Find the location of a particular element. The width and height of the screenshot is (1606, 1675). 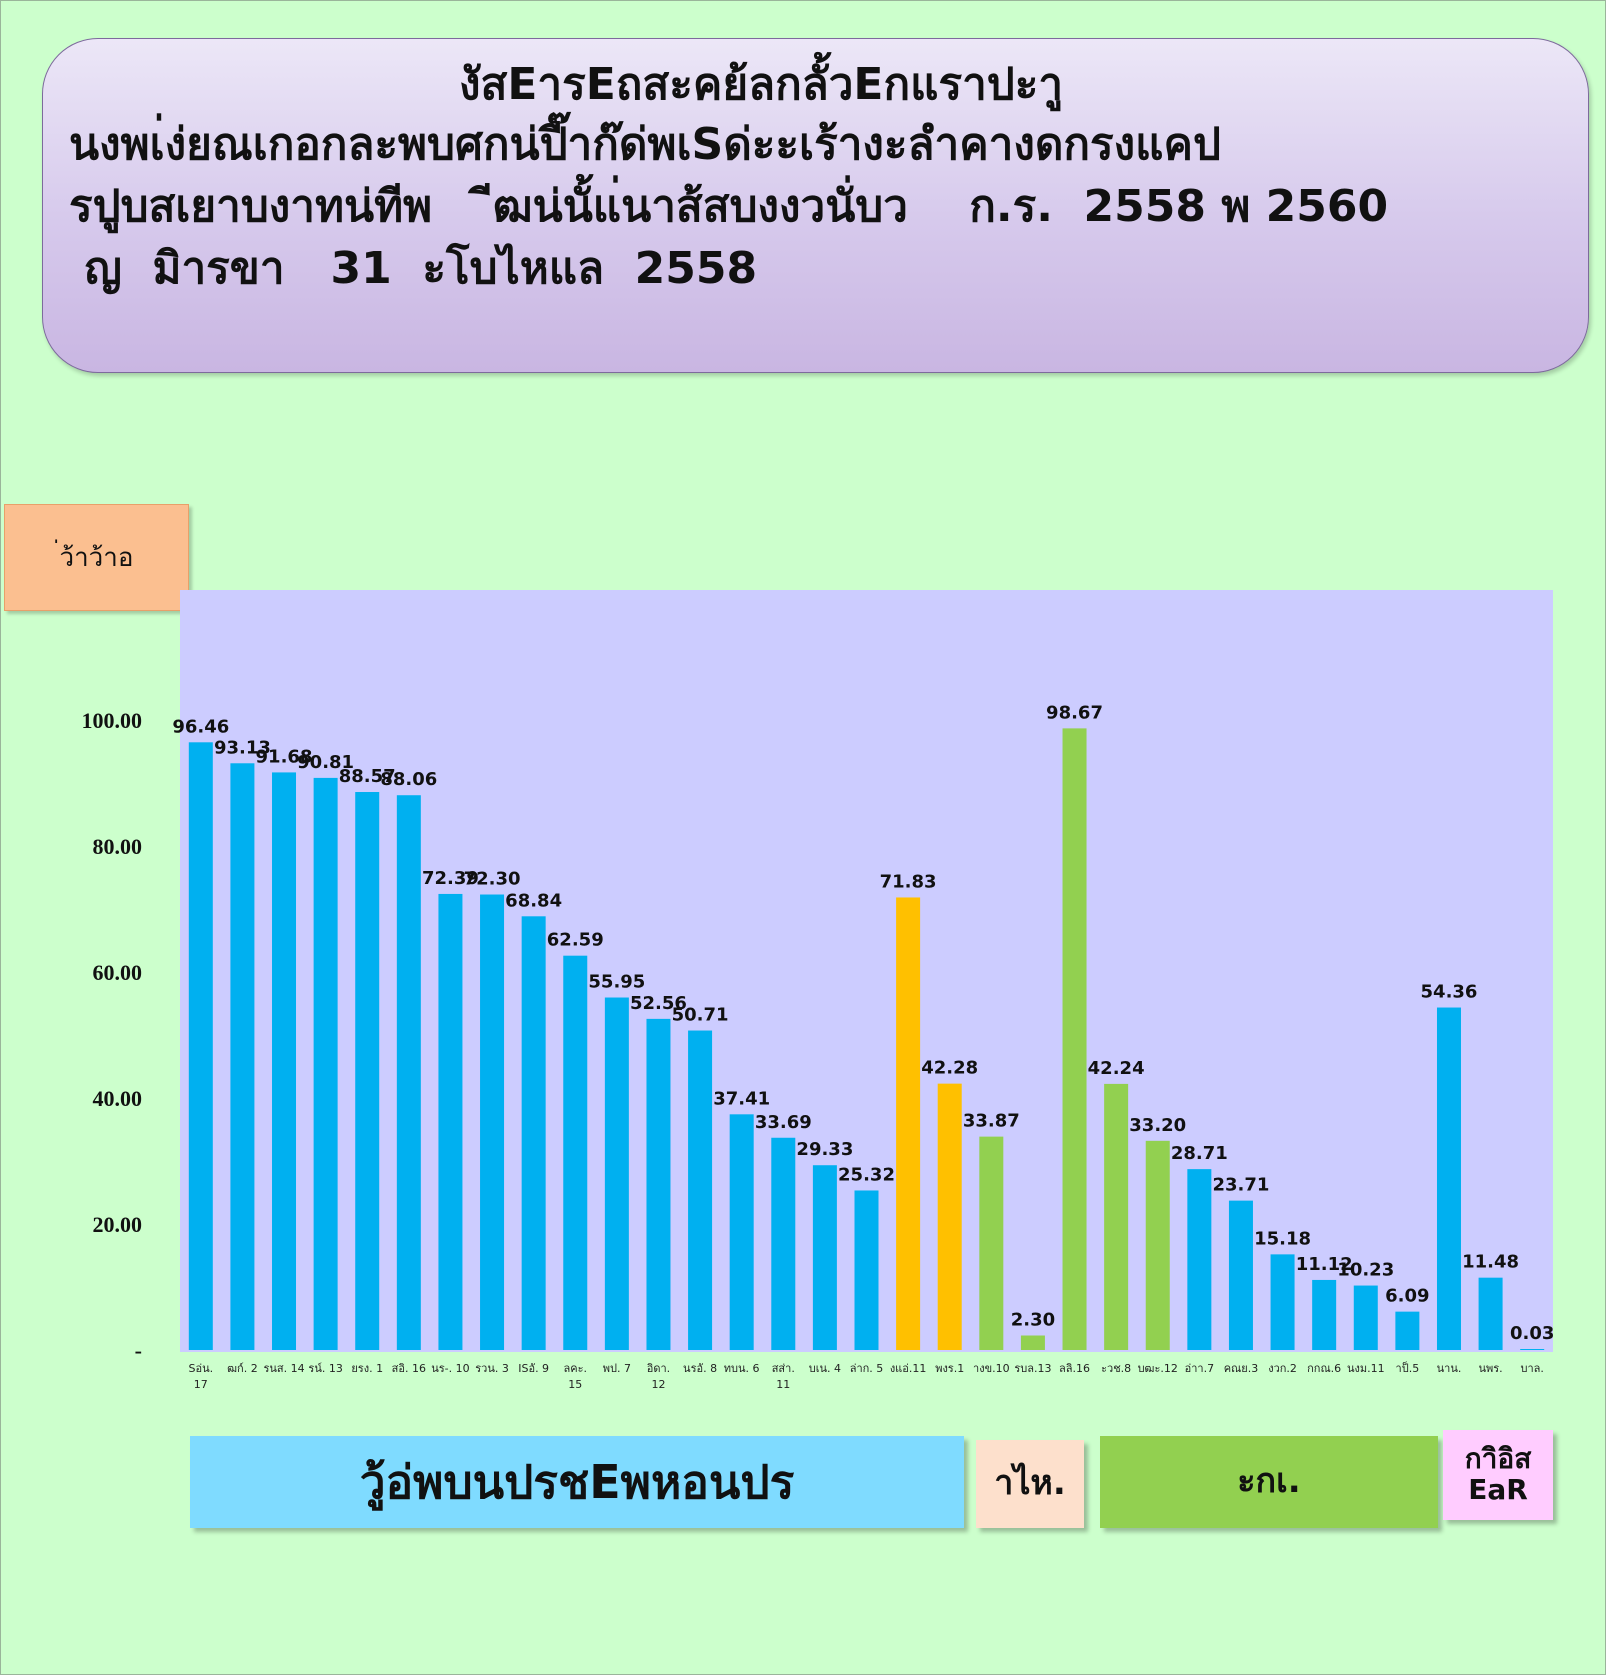

bar-value-label: 6.09 is located at coordinates (1407, 1296).